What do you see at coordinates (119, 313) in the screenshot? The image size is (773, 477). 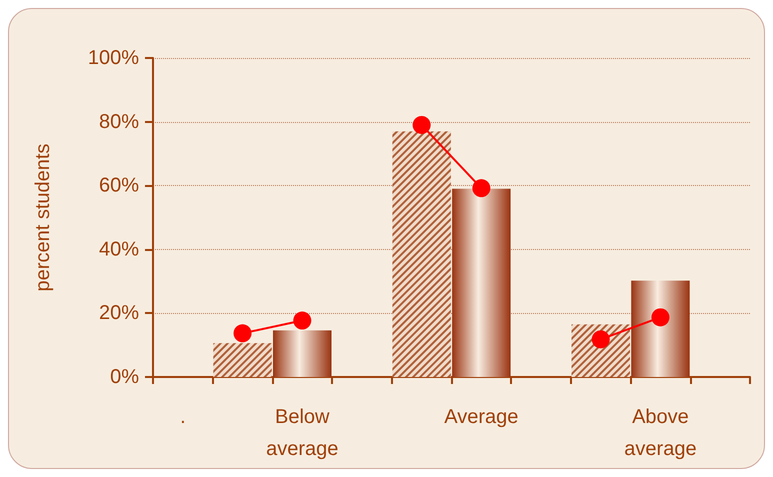 I see `y-tick-label: 20%` at bounding box center [119, 313].